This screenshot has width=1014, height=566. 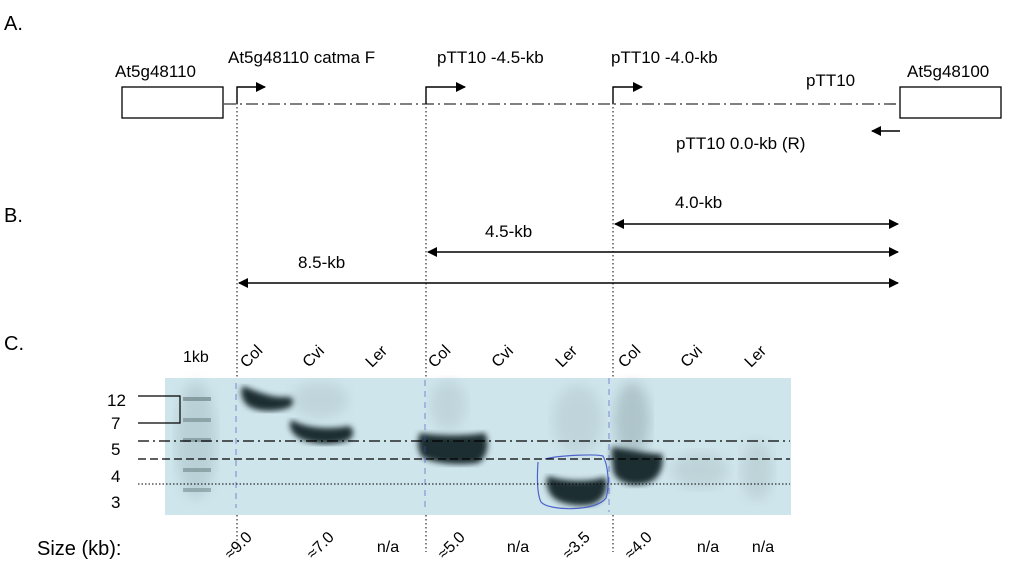 I want to click on size-value: ≈4.0, so click(x=639, y=546).